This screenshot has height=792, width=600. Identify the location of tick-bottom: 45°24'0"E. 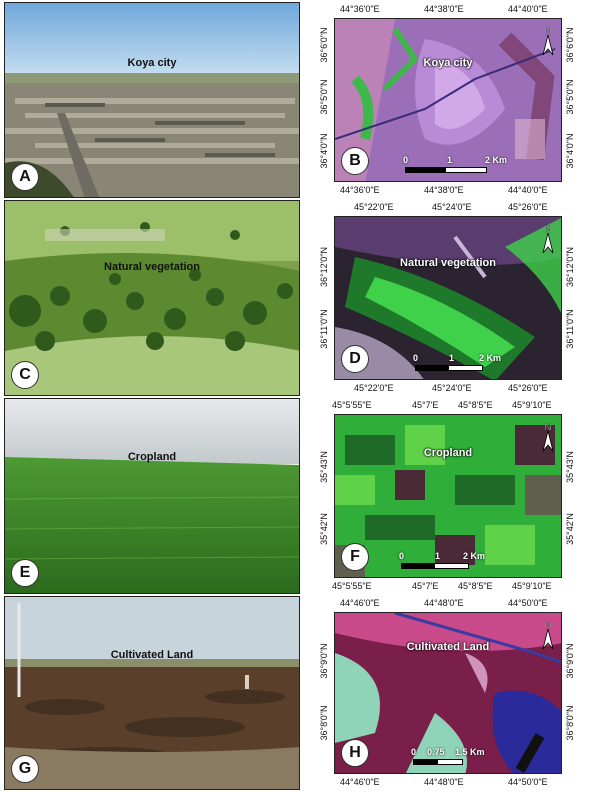
(452, 388).